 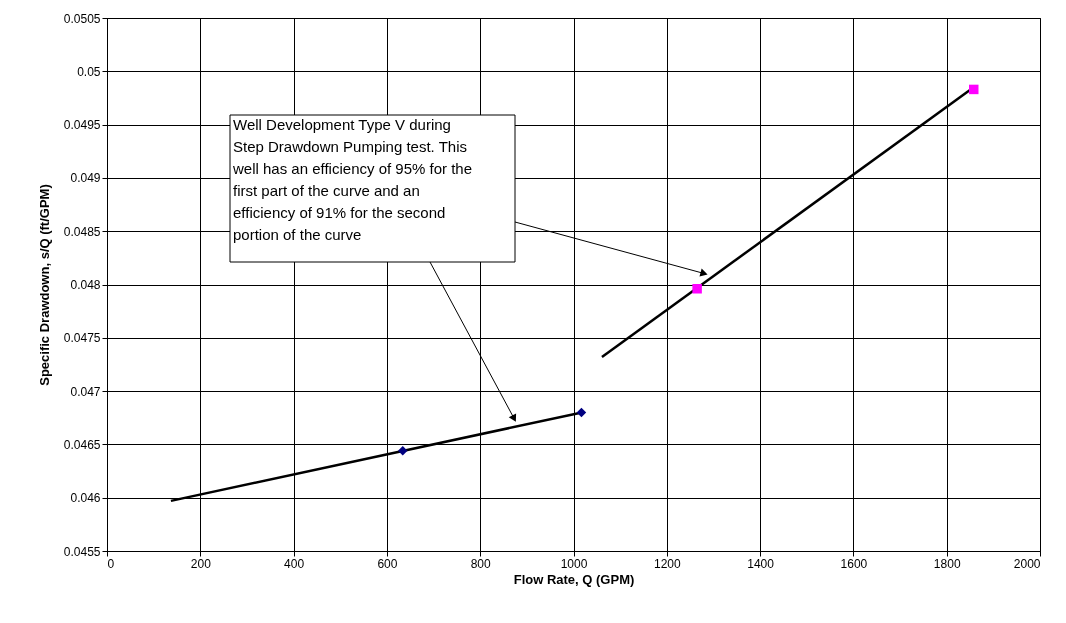 What do you see at coordinates (111, 563) in the screenshot?
I see `x-tick-label: 0` at bounding box center [111, 563].